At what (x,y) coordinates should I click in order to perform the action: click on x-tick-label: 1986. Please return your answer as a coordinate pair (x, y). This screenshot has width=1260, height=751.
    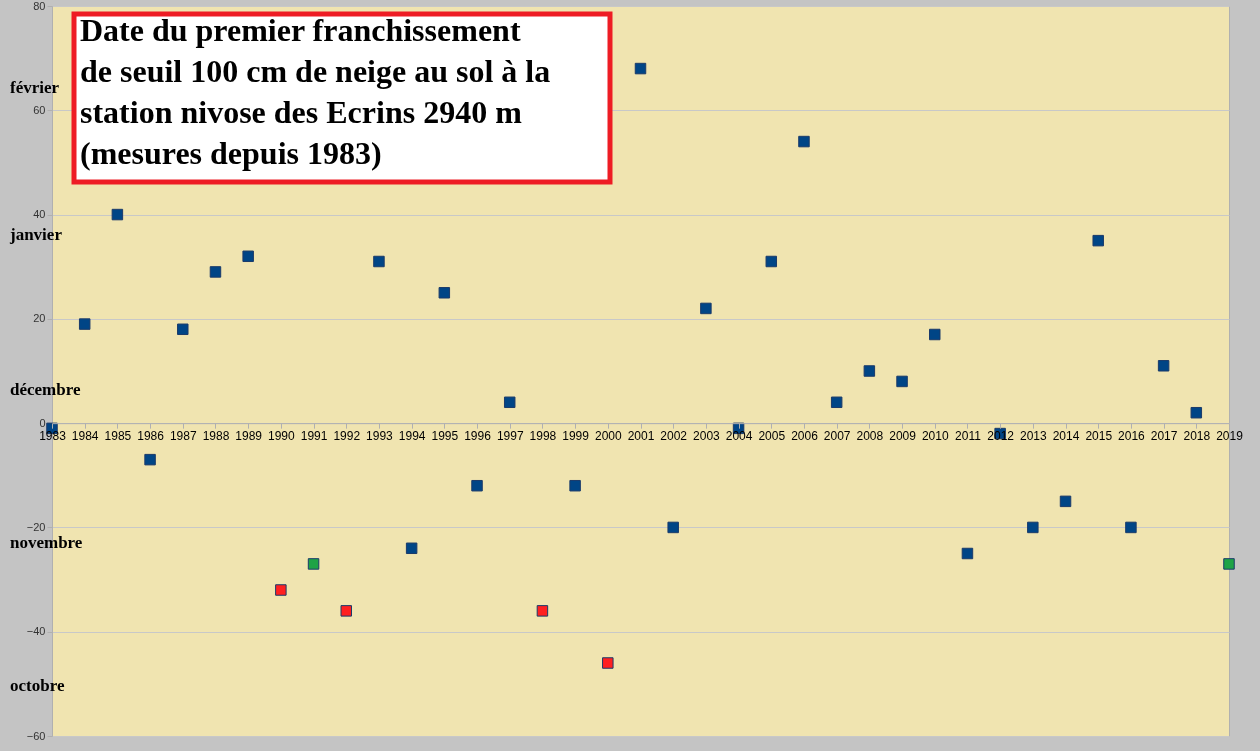
    Looking at the image, I should click on (151, 435).